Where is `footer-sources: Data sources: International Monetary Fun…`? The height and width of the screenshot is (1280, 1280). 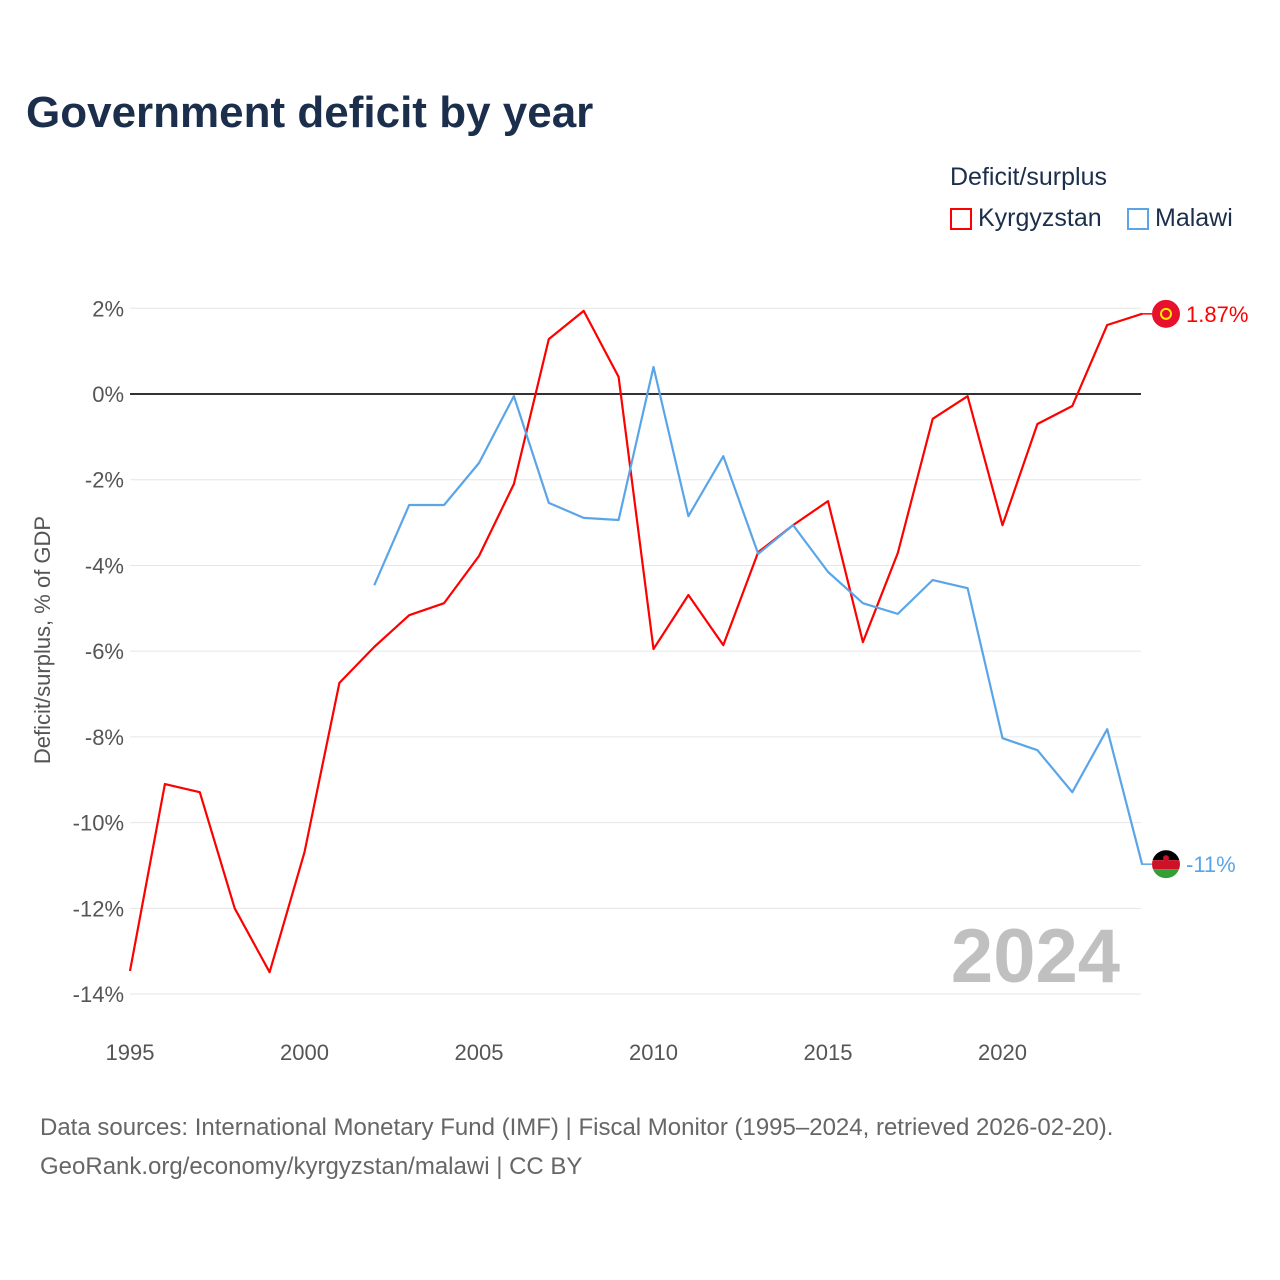
footer-sources: Data sources: International Monetary Fun… is located at coordinates (577, 1127).